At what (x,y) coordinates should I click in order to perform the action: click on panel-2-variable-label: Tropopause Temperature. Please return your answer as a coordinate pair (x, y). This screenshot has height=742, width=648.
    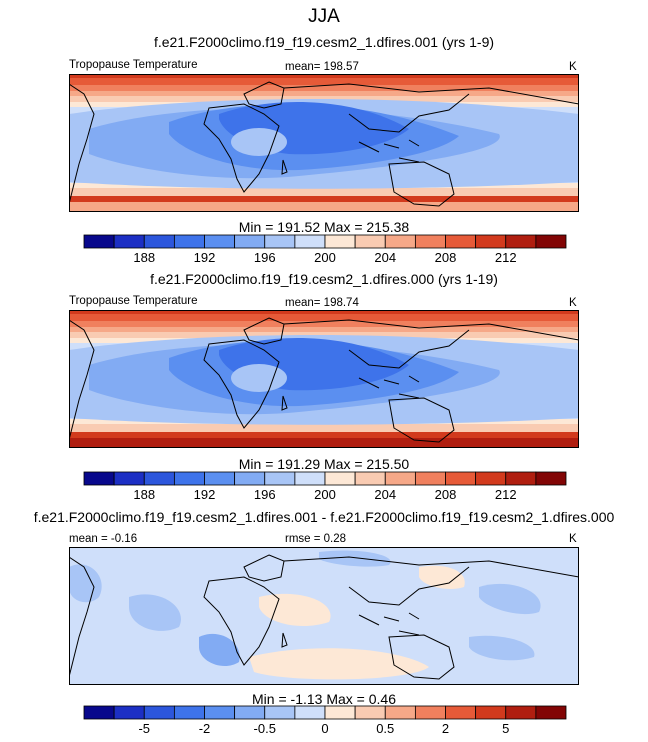
    Looking at the image, I should click on (133, 301).